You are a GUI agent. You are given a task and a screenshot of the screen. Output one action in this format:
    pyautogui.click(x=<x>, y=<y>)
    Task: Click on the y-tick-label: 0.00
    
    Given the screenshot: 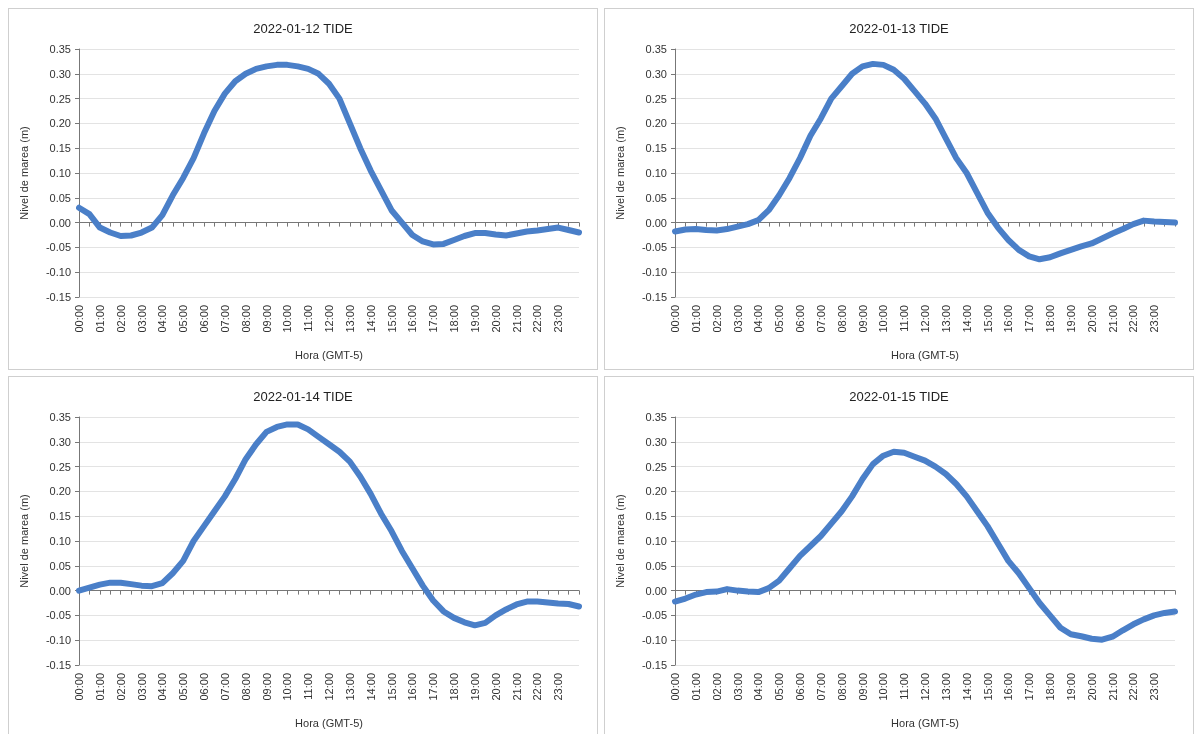 What is the action you would take?
    pyautogui.click(x=60, y=222)
    